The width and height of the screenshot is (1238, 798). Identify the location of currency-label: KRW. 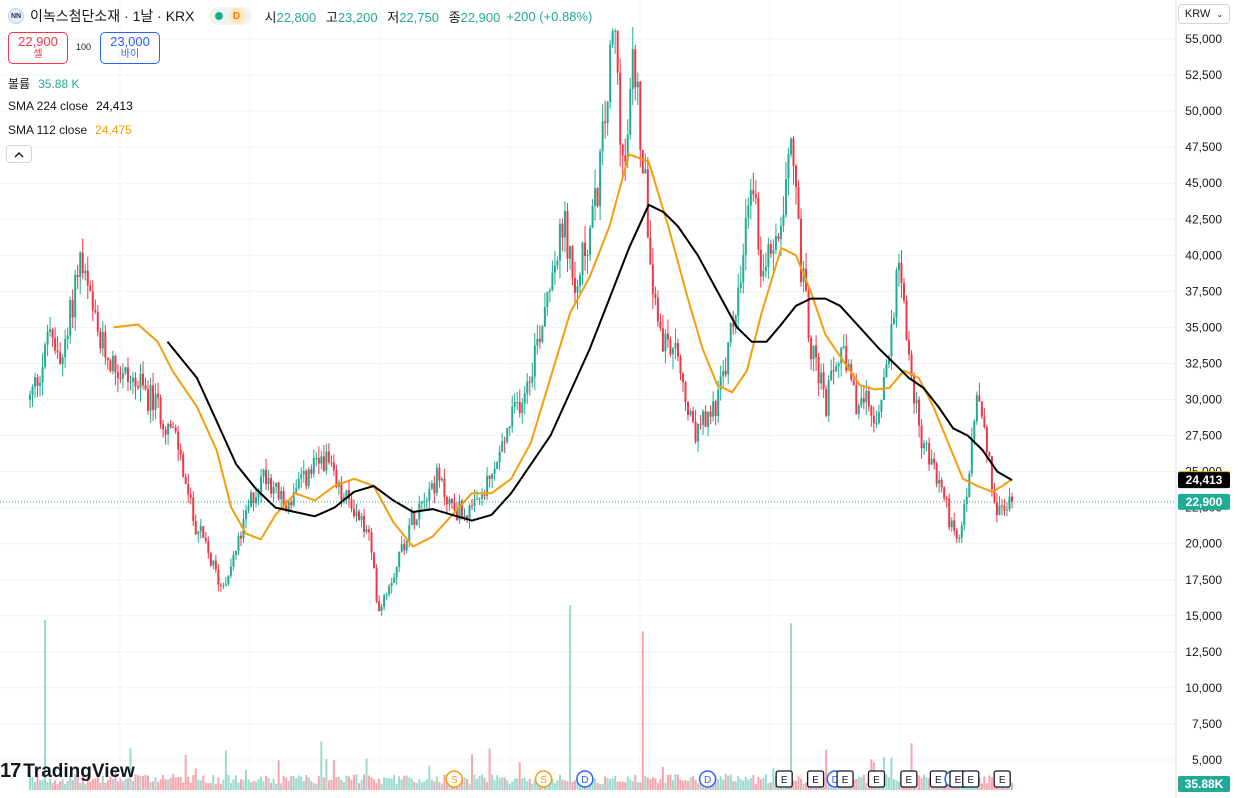
(1197, 14).